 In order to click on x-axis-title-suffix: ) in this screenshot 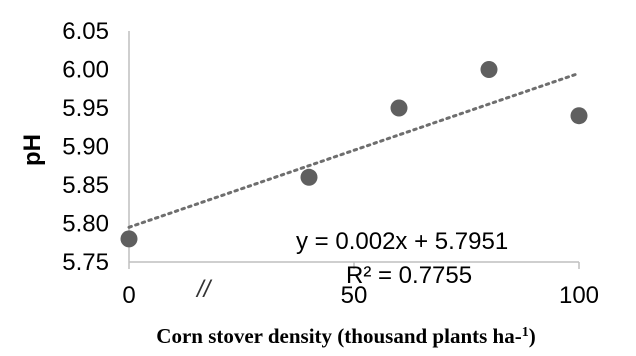, I will do `click(532, 336)`.